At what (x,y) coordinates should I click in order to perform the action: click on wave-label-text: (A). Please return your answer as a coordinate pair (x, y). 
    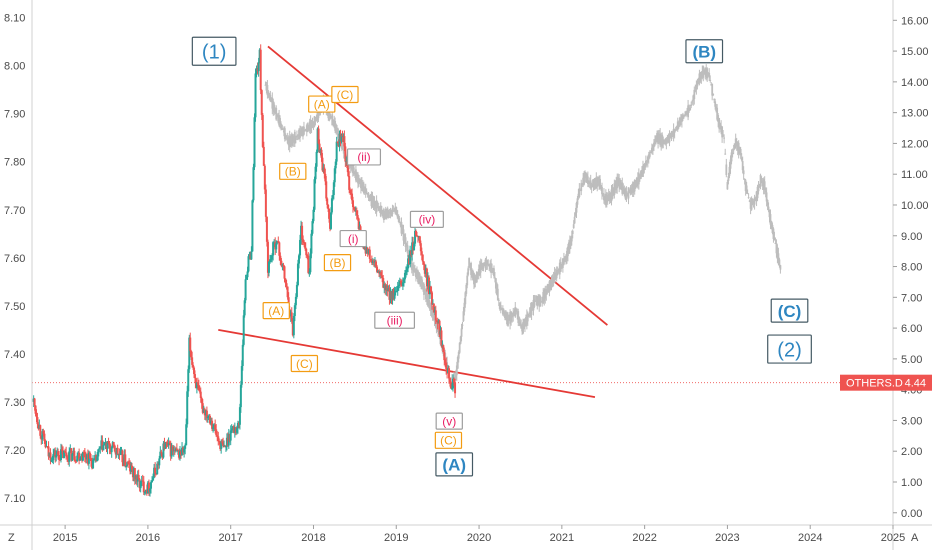
    Looking at the image, I should click on (454, 464).